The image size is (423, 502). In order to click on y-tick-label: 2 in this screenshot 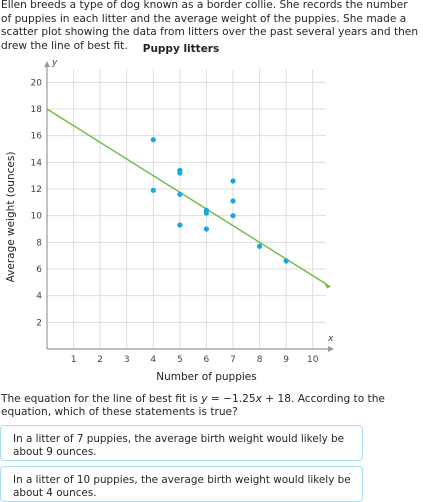, I will do `click(39, 323)`.